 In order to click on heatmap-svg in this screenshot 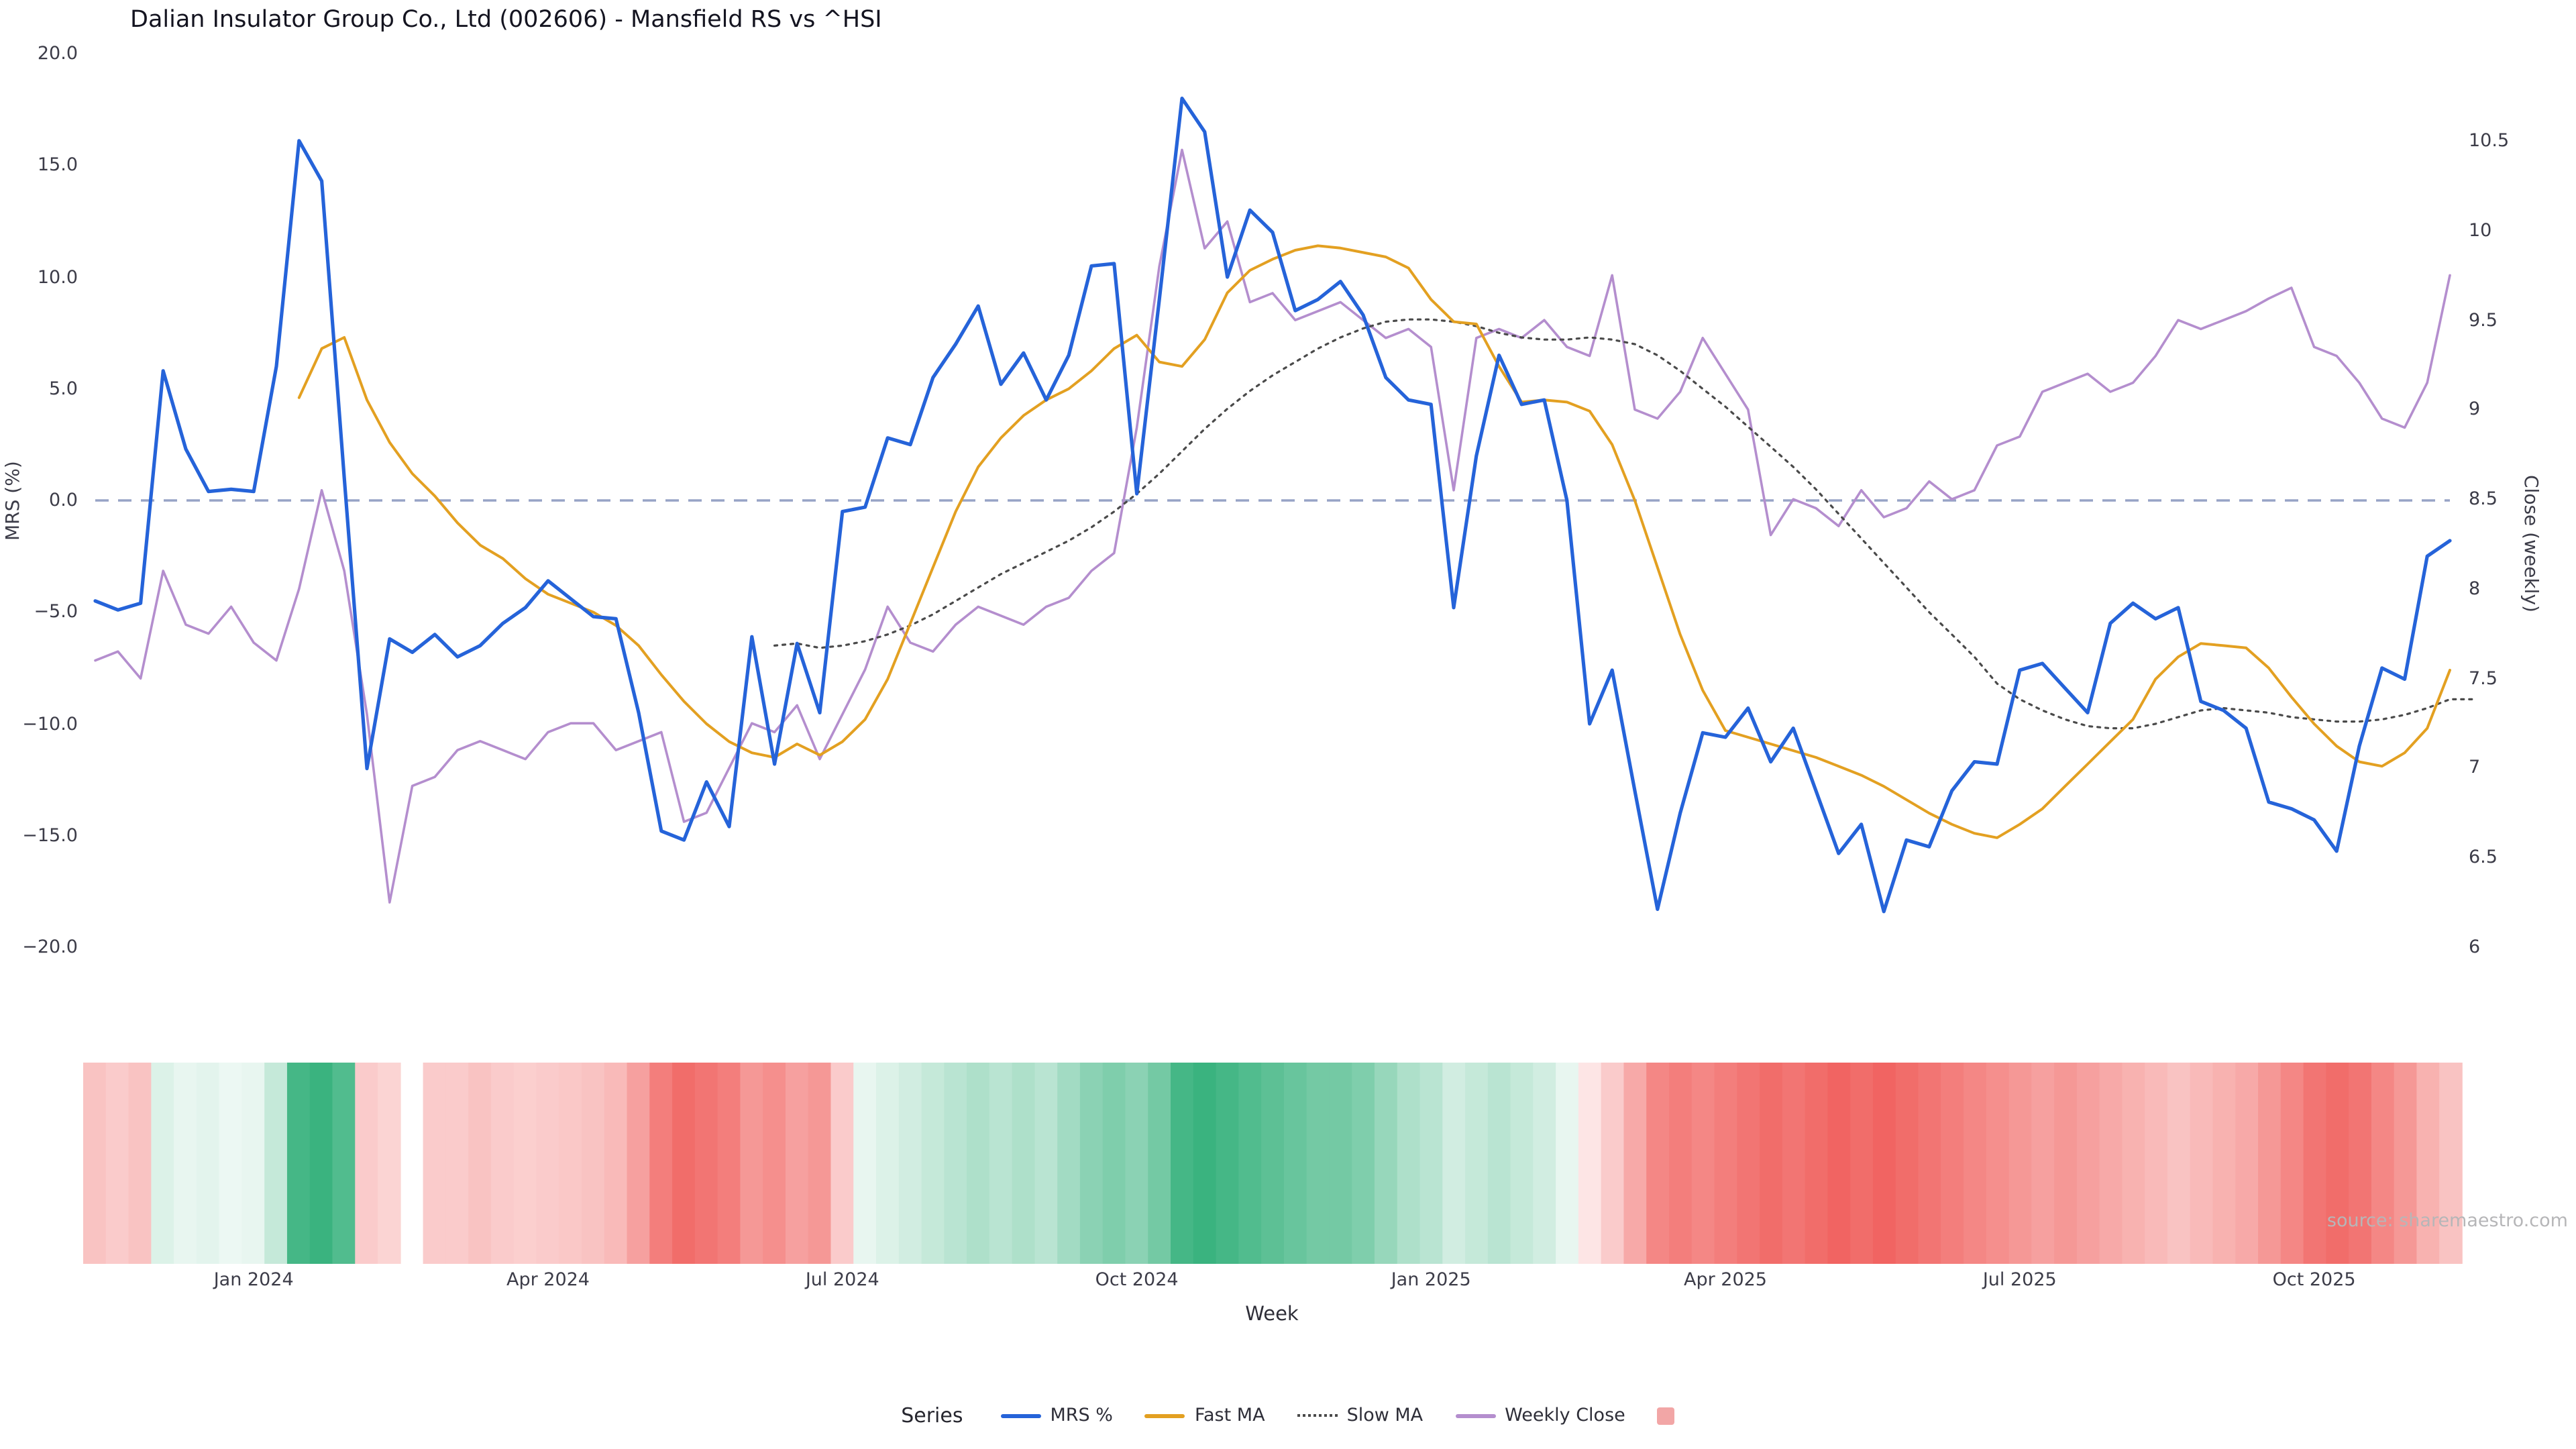, I will do `click(1273, 1163)`.